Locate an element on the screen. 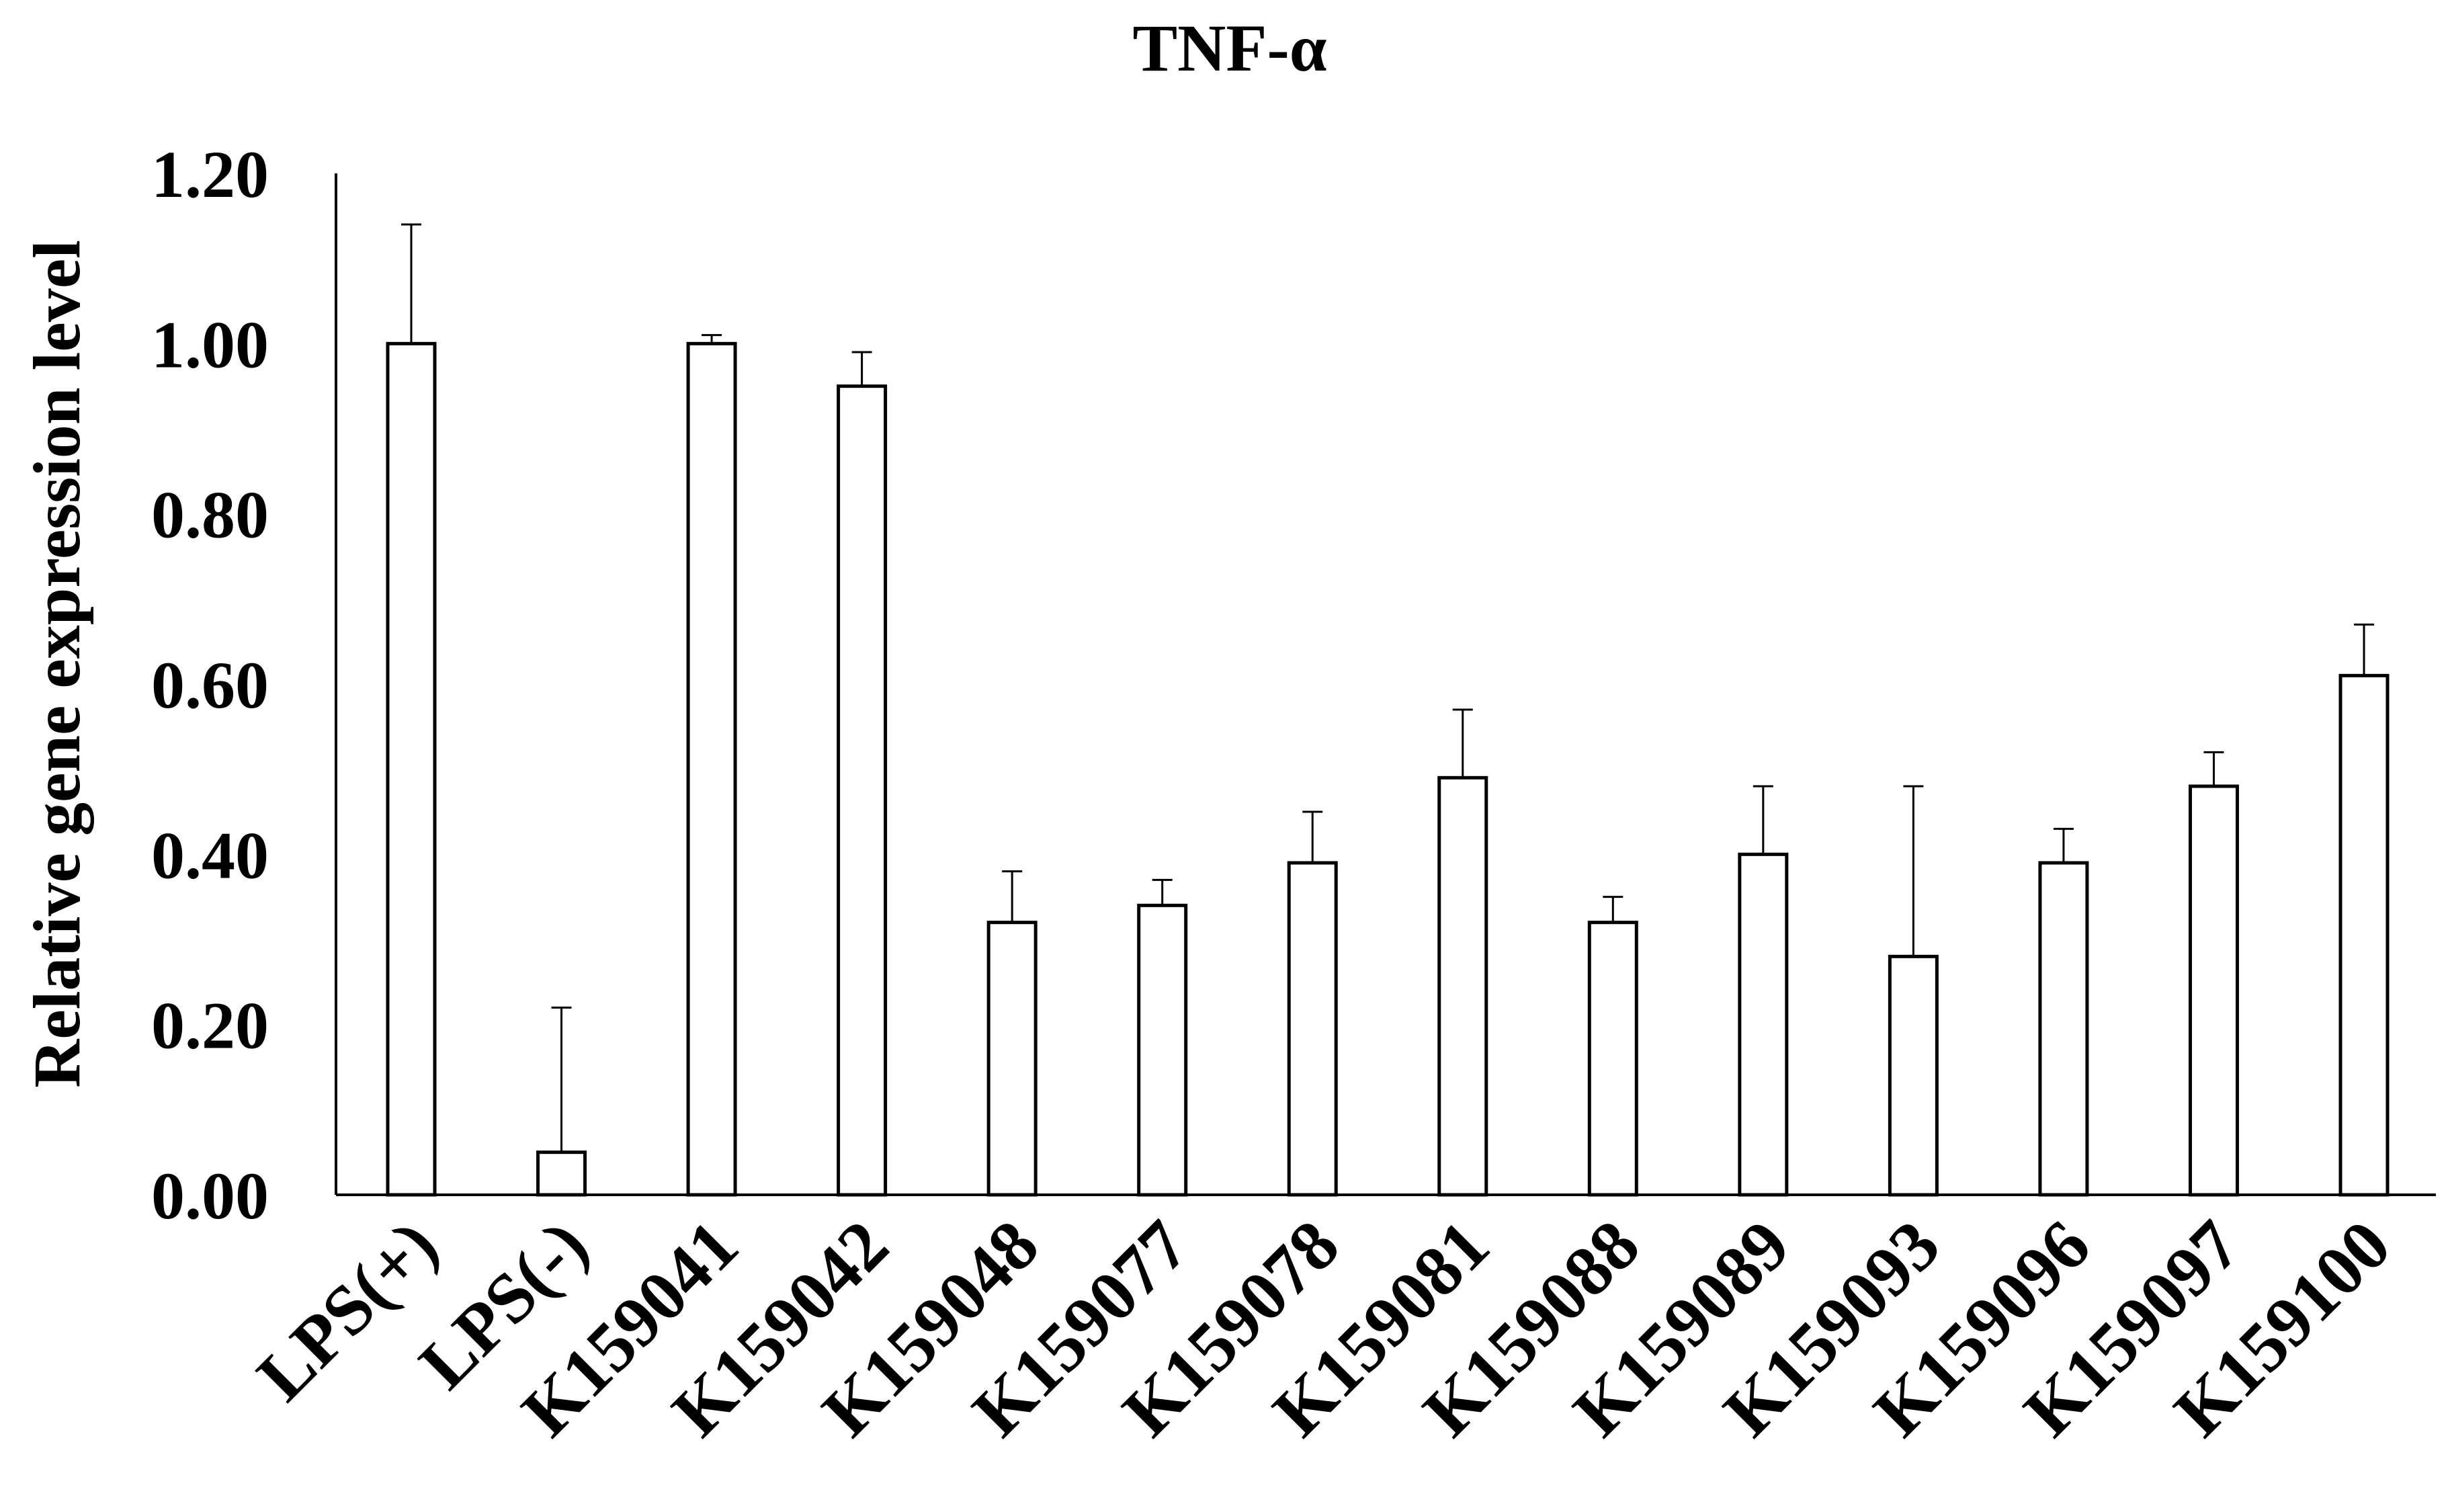 The image size is (2448, 1512). y-tick-label: 1.00 is located at coordinates (210, 344).